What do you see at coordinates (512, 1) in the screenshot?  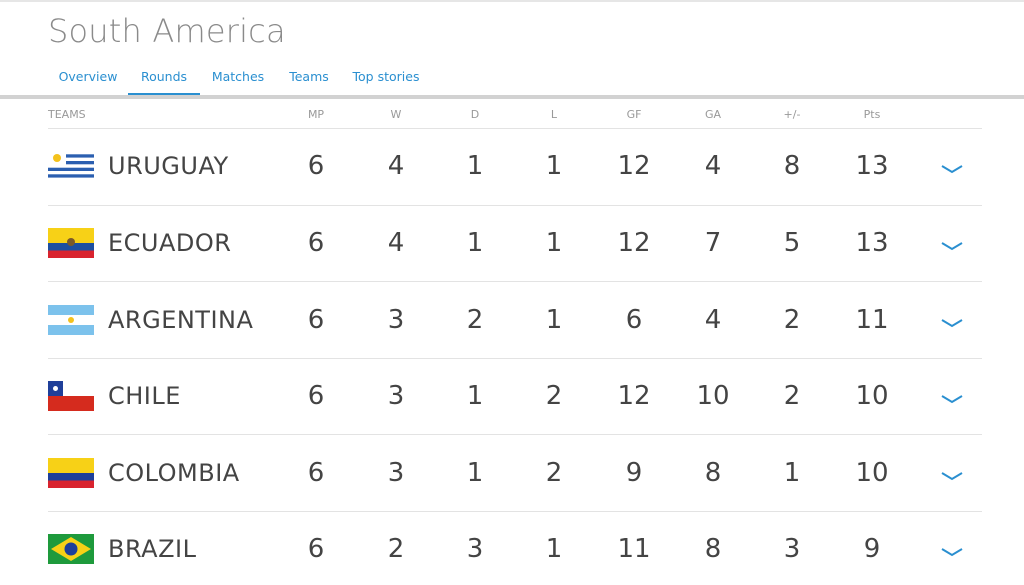 I see `top-border` at bounding box center [512, 1].